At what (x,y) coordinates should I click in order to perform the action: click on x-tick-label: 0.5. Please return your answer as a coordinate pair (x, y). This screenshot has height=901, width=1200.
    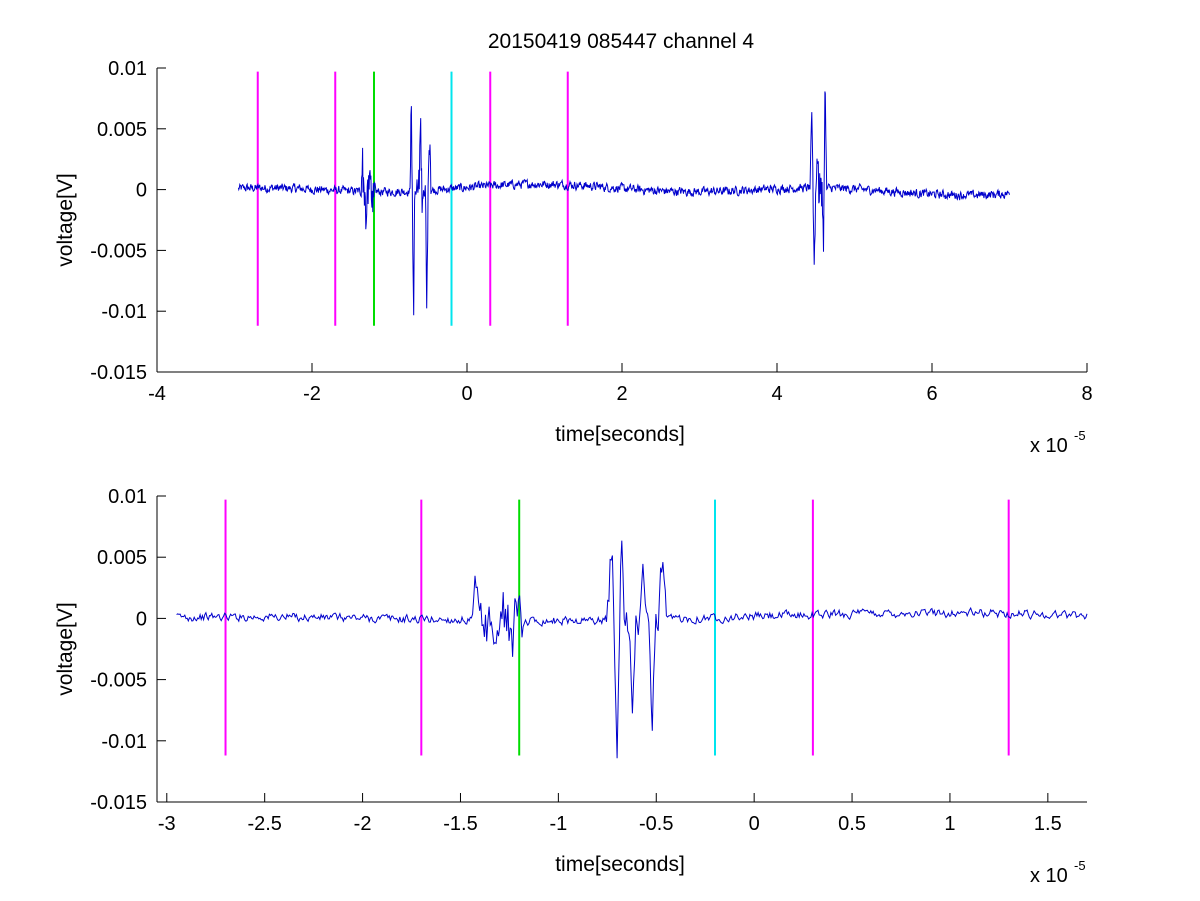
    Looking at the image, I should click on (852, 824).